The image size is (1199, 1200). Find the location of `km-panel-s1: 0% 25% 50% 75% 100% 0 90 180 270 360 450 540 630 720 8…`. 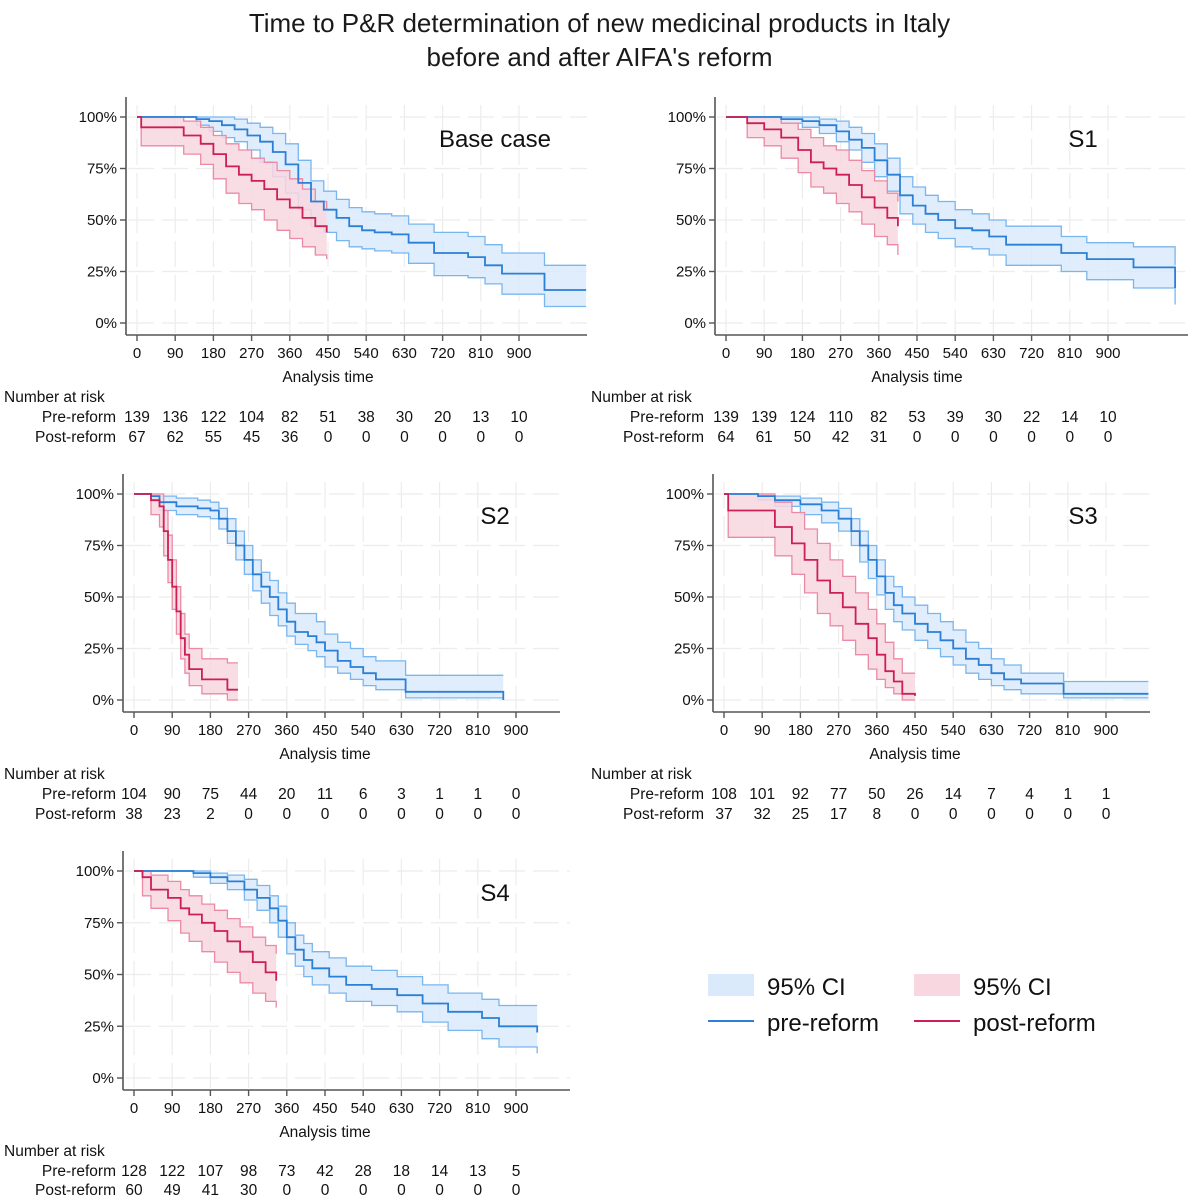

km-panel-s1: 0% 25% 50% 75% 100% 0 90 180 270 360 450 540 630 720 8… is located at coordinates (889, 271).